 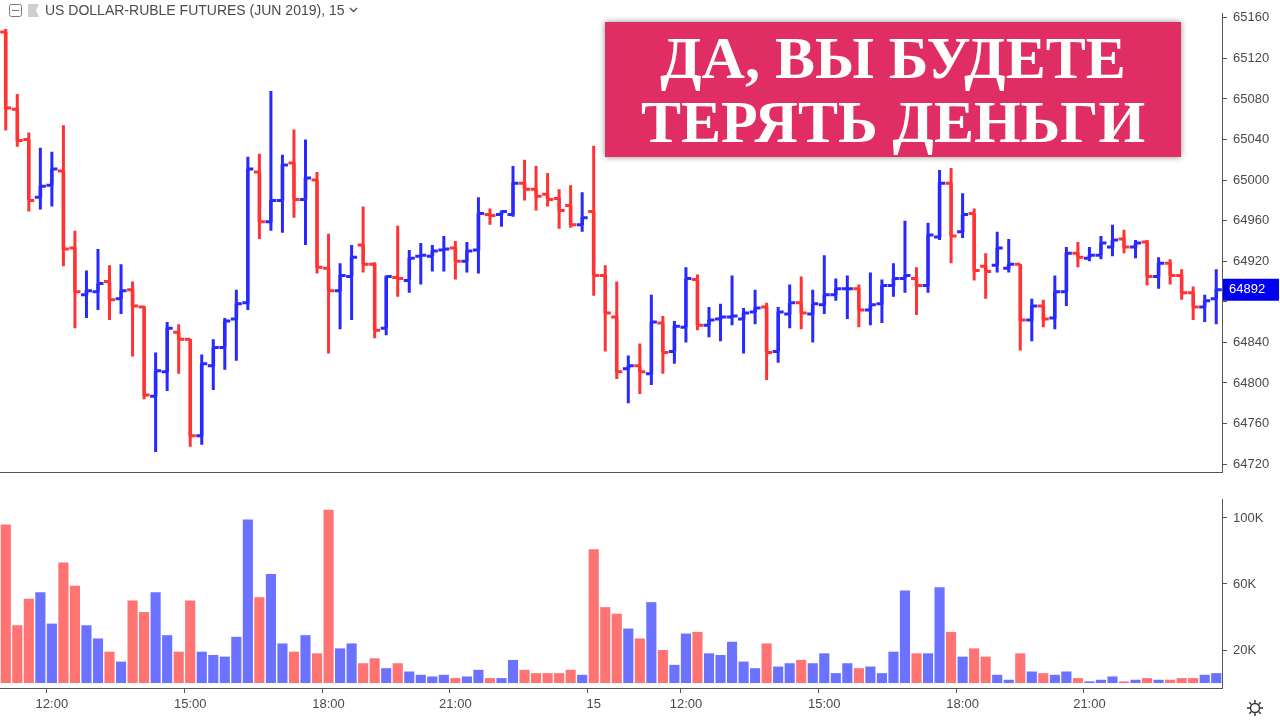 What do you see at coordinates (1245, 583) in the screenshot?
I see `y-tick-label: 60K` at bounding box center [1245, 583].